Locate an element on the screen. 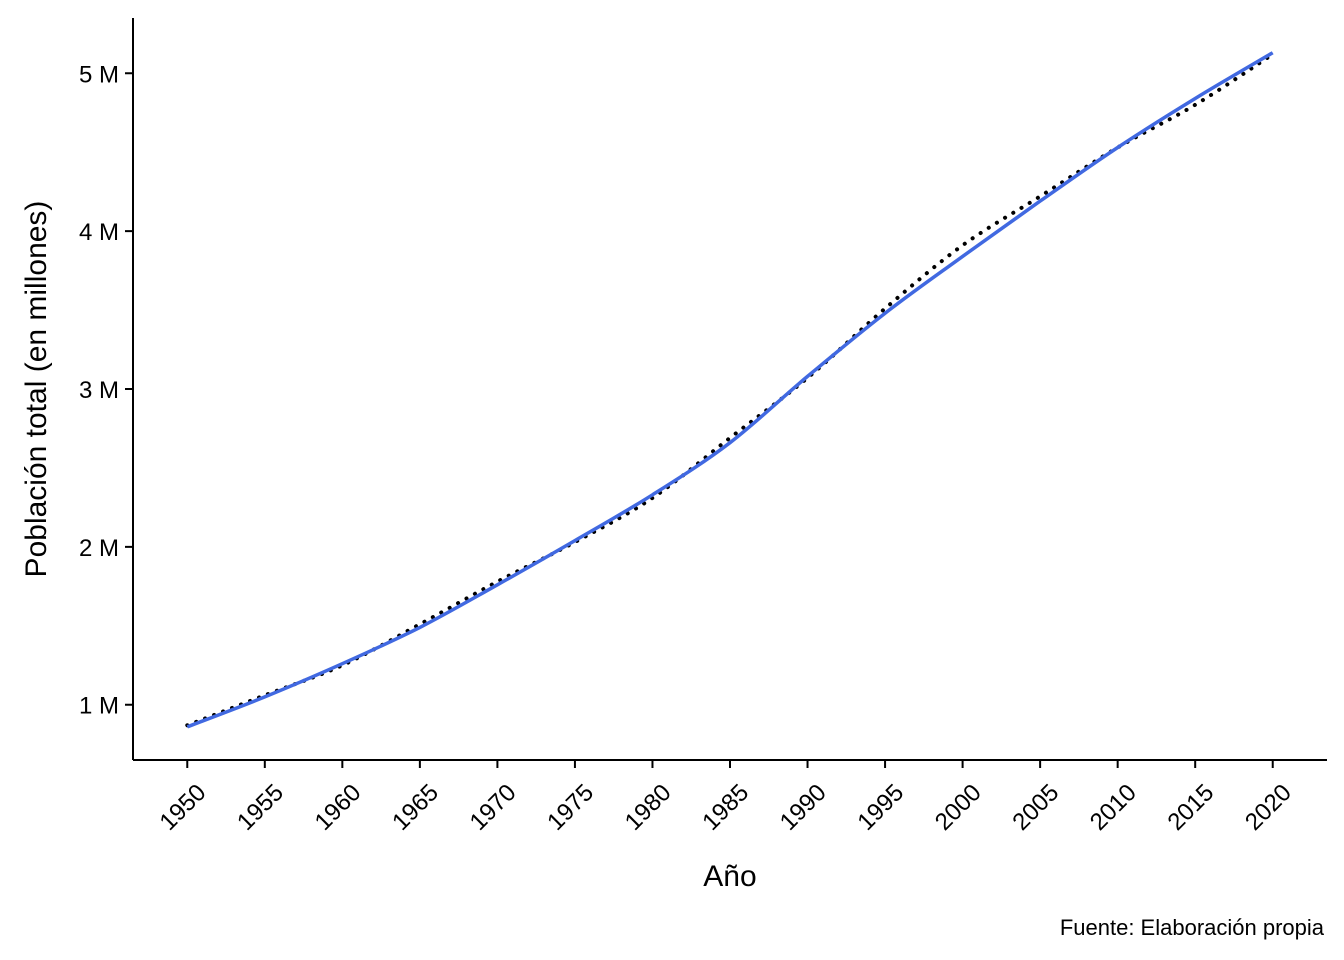 Image resolution: width=1344 pixels, height=960 pixels. x-tick-label: 2020 is located at coordinates (1268, 807).